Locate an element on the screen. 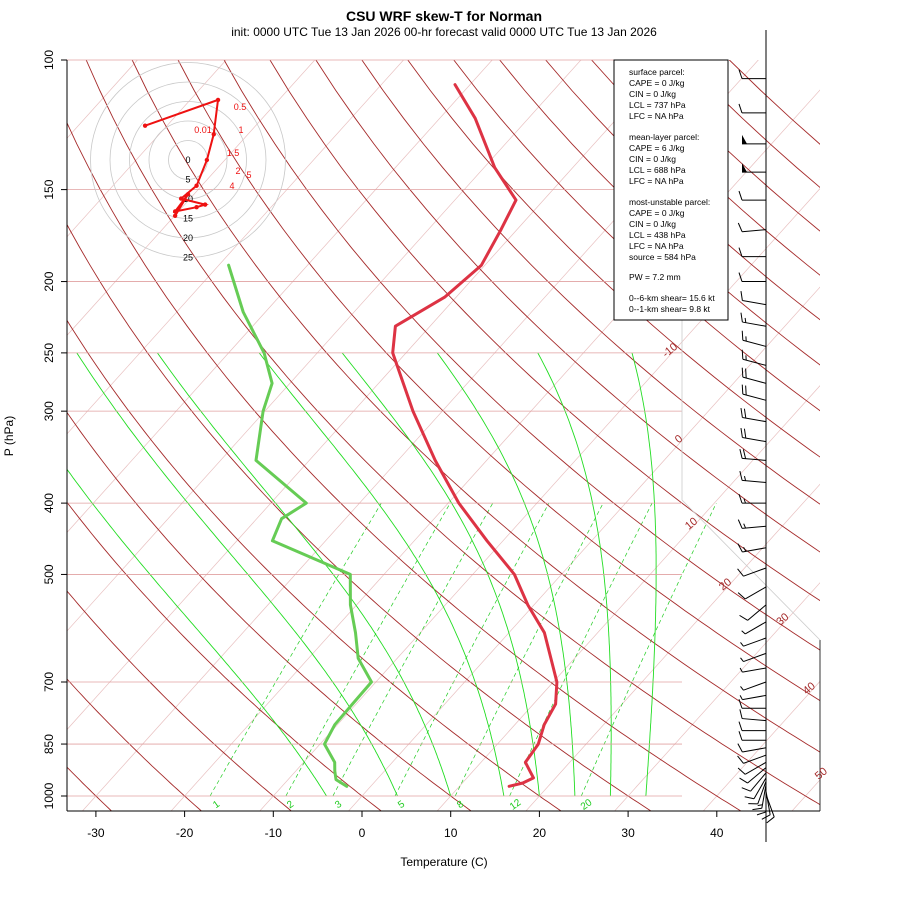 Image resolution: width=900 pixels, height=900 pixels. x-tick-label: -20 is located at coordinates (185, 833).